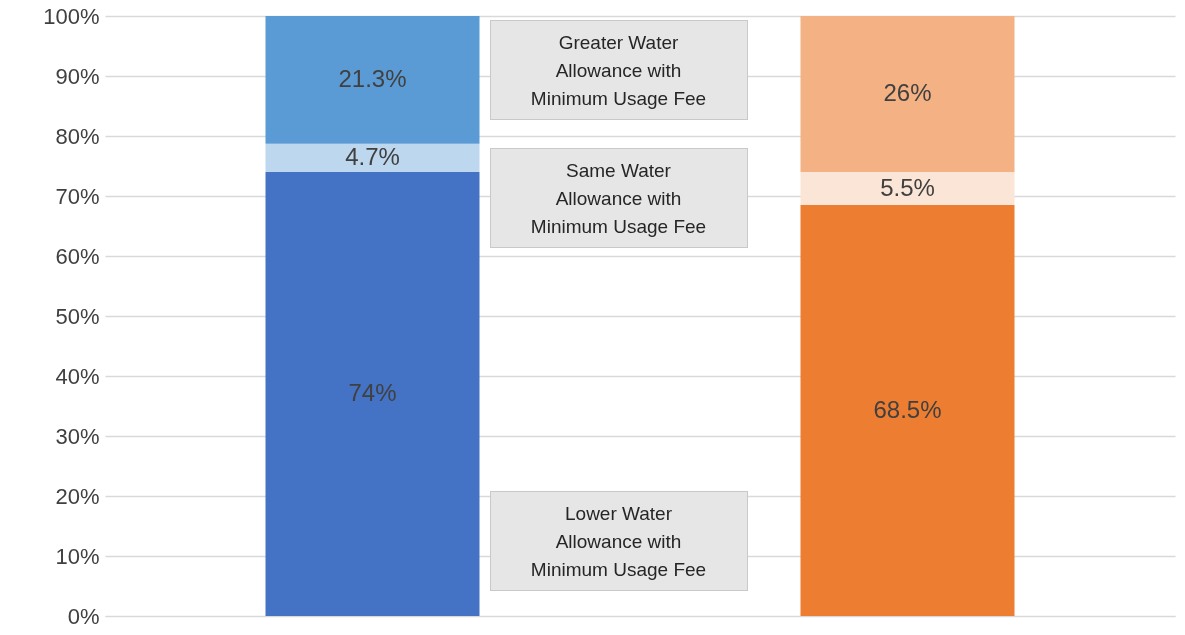 The image size is (1185, 635). I want to click on data-label: 74%, so click(372, 392).